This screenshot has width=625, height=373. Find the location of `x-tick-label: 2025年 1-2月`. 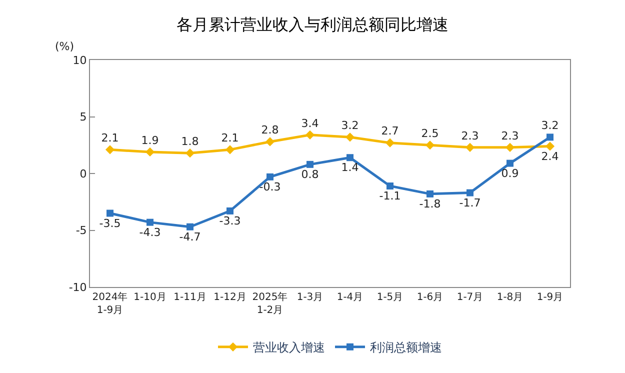

x-tick-label: 2025年 1-2月 is located at coordinates (270, 303).